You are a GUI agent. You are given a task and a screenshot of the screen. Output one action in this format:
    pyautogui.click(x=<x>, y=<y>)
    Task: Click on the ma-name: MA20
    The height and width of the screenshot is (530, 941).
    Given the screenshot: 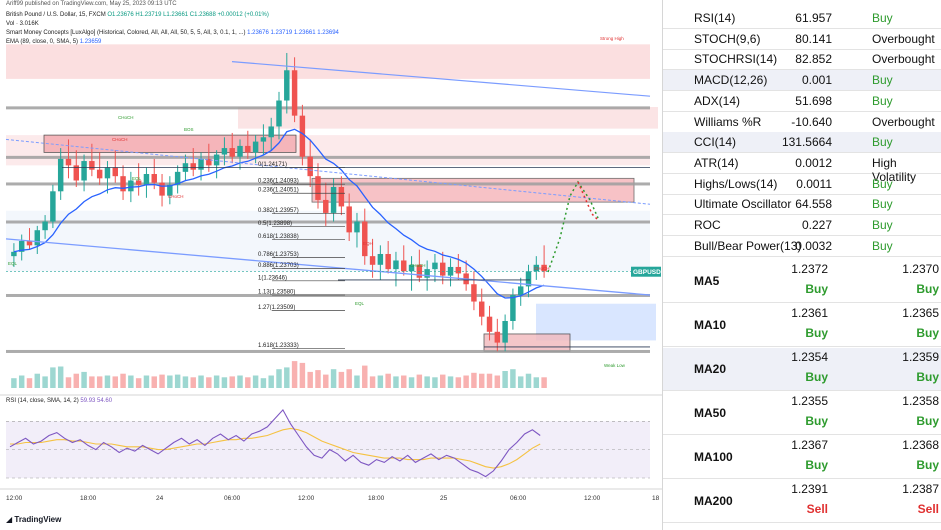 What is the action you would take?
    pyautogui.click(x=710, y=369)
    